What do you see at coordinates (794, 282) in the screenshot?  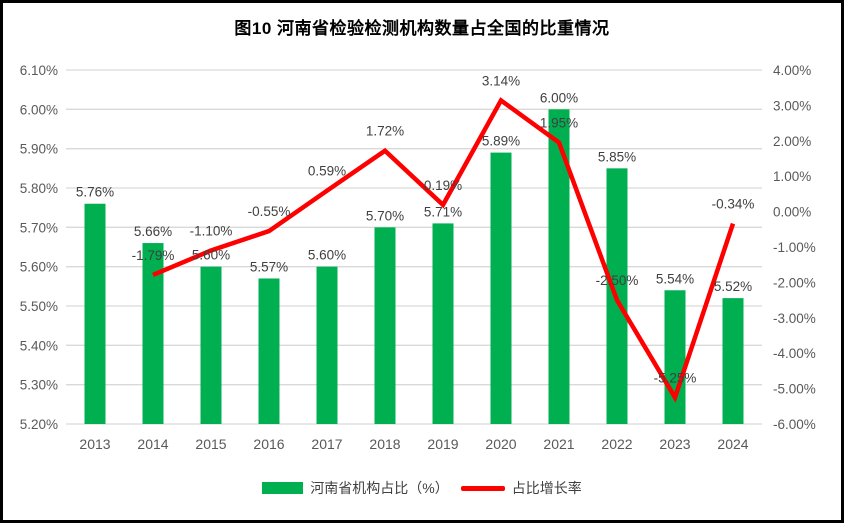 I see `right-axis-tick-label: -2.00%` at bounding box center [794, 282].